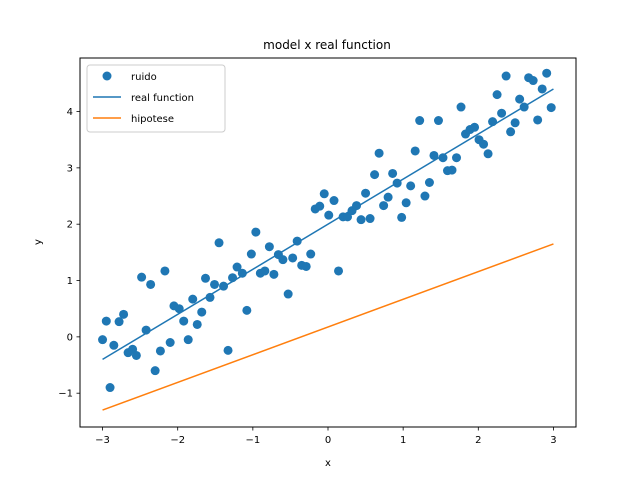 The width and height of the screenshot is (640, 480). Describe the element at coordinates (65, 394) in the screenshot. I see `y-tick-label: −1` at that location.